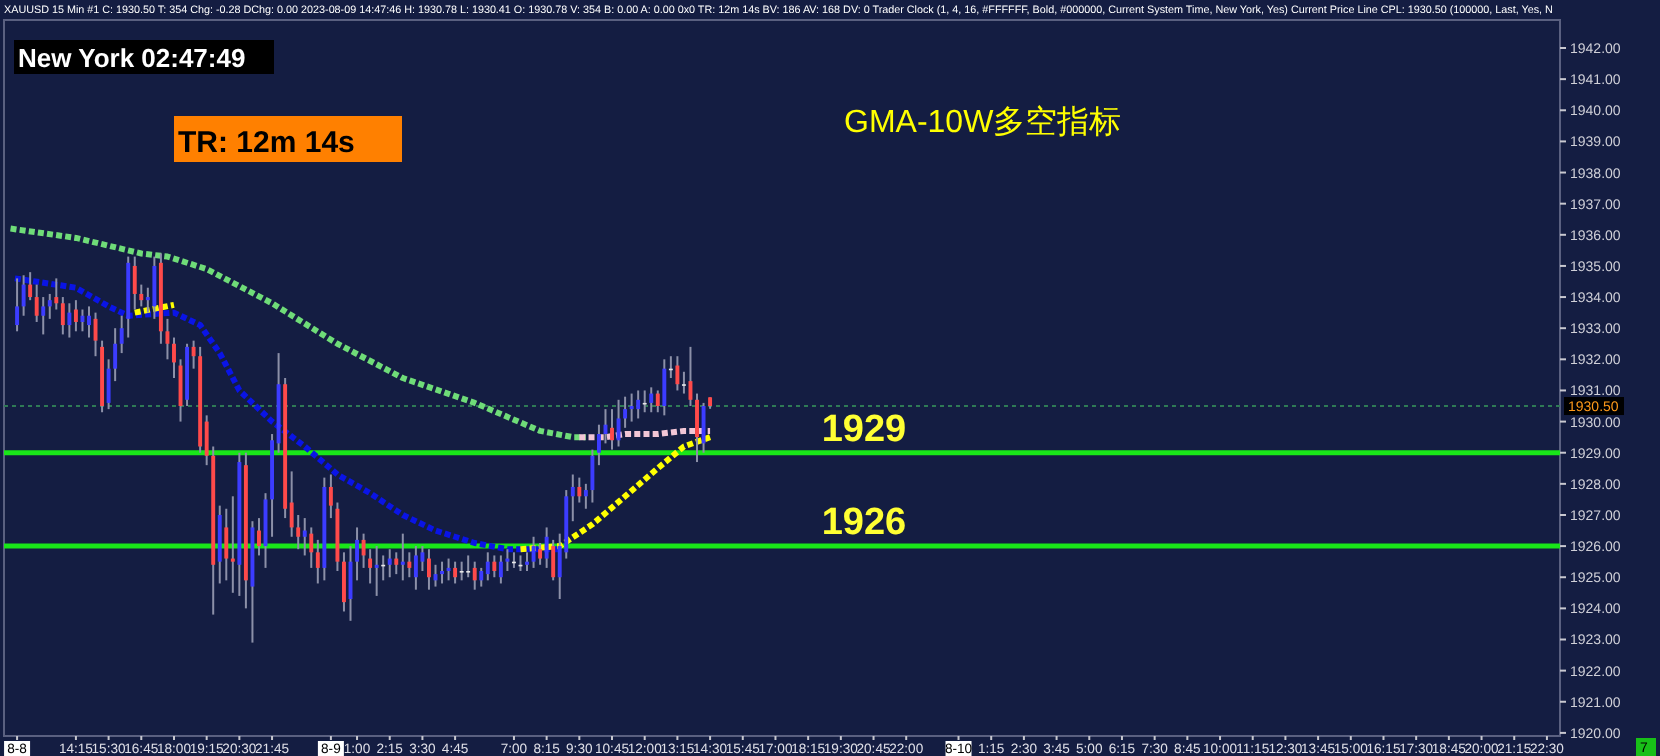 This screenshot has height=756, width=1660. I want to click on annotation: New York 02:47:49, so click(132, 57).